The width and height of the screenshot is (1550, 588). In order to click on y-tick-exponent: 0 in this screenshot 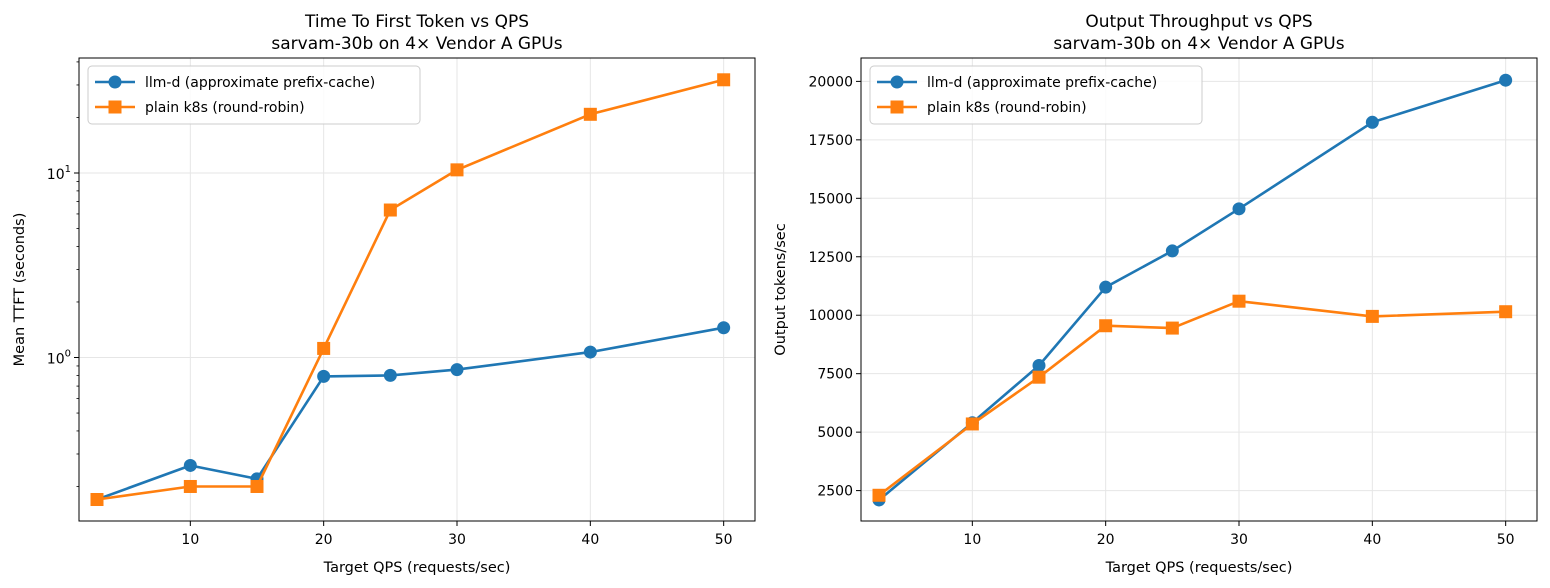, I will do `click(68, 354)`.